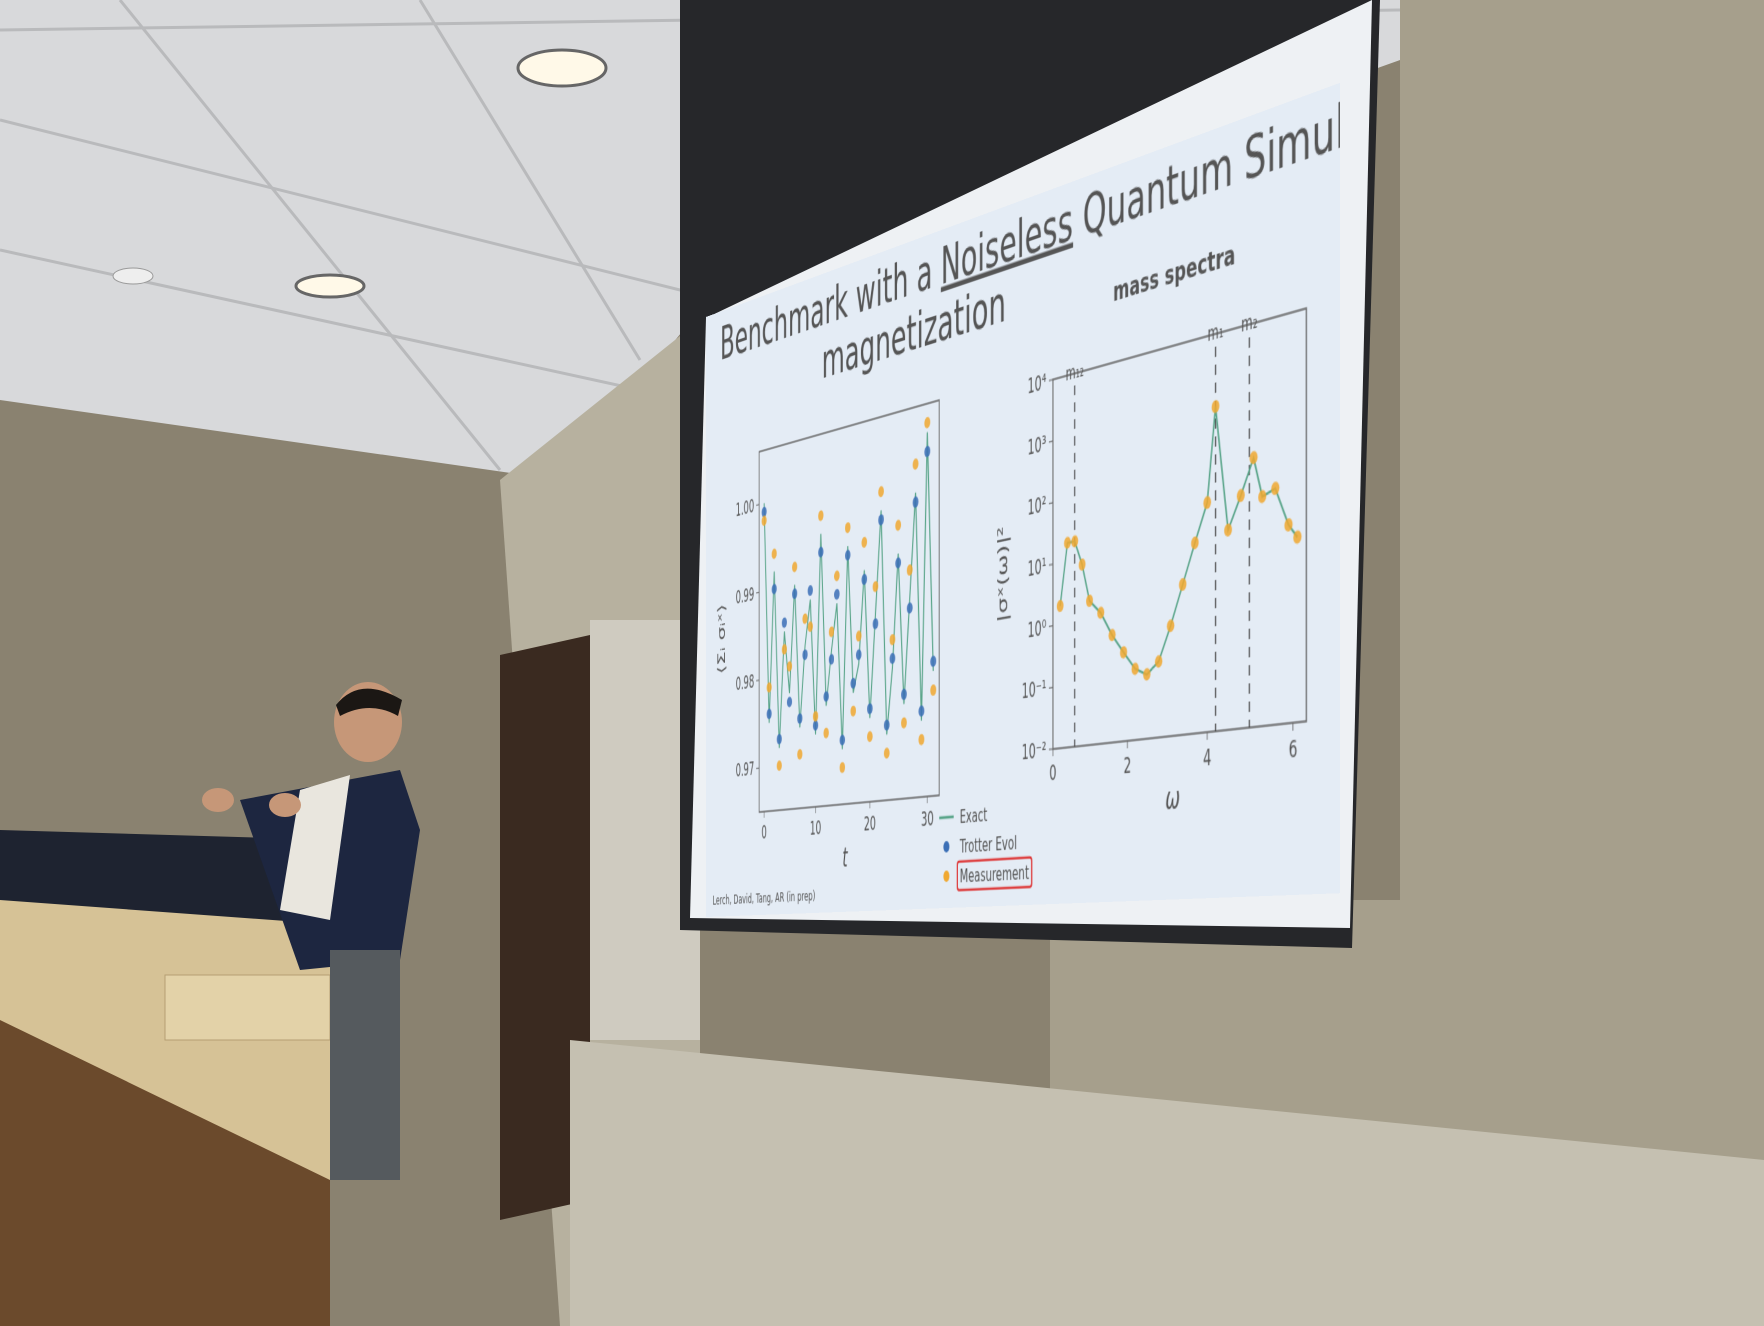 The height and width of the screenshot is (1326, 1764). I want to click on y-tick-label: 10², so click(1037, 508).